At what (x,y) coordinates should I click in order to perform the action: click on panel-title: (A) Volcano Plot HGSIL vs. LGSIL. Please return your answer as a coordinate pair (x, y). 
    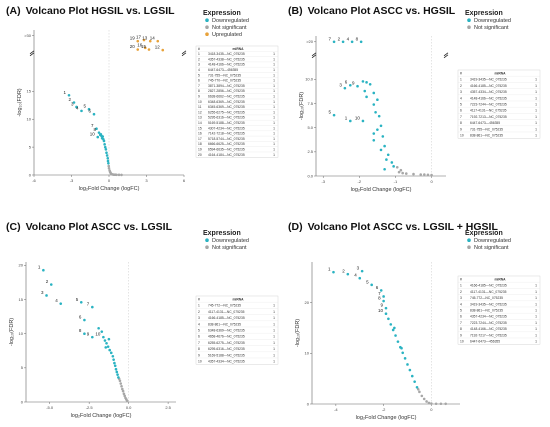
    Looking at the image, I should click on (90, 11).